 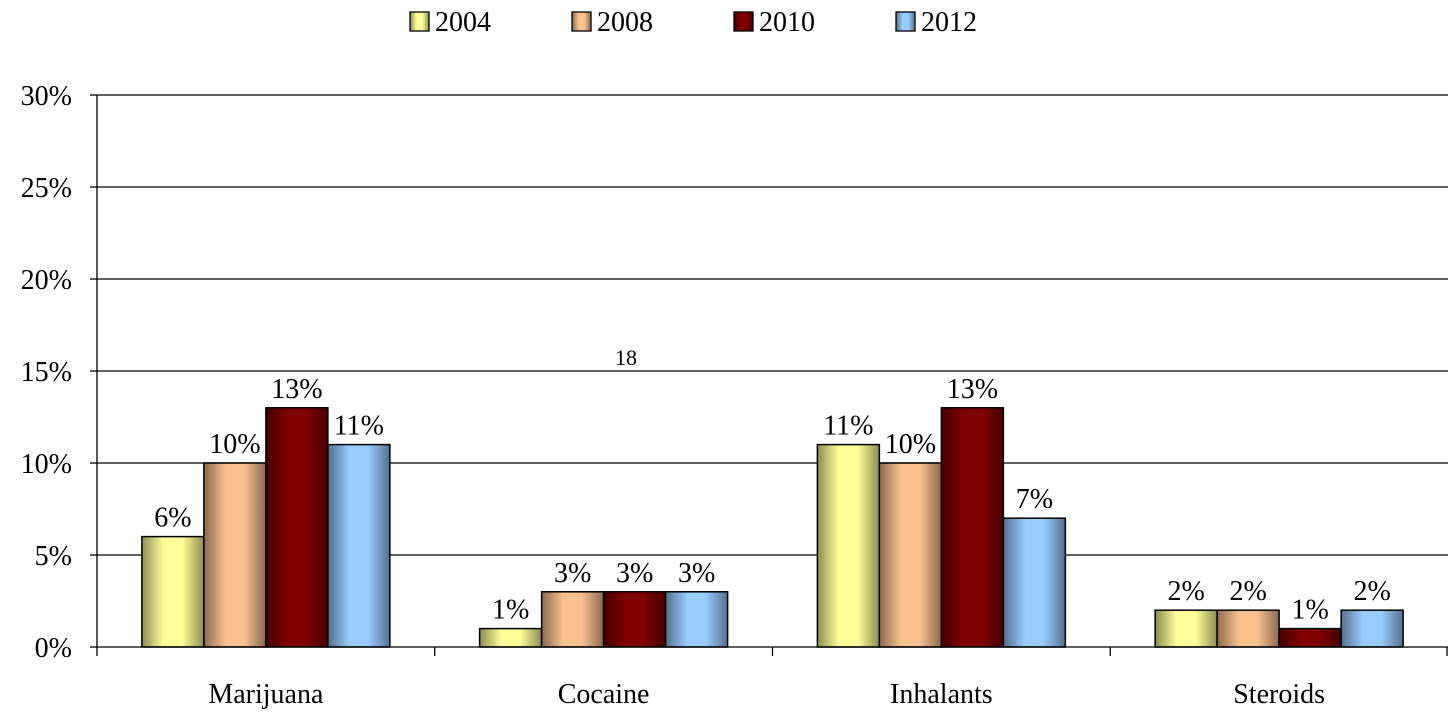 I want to click on bar-steroids-2012, so click(x=1372, y=628).